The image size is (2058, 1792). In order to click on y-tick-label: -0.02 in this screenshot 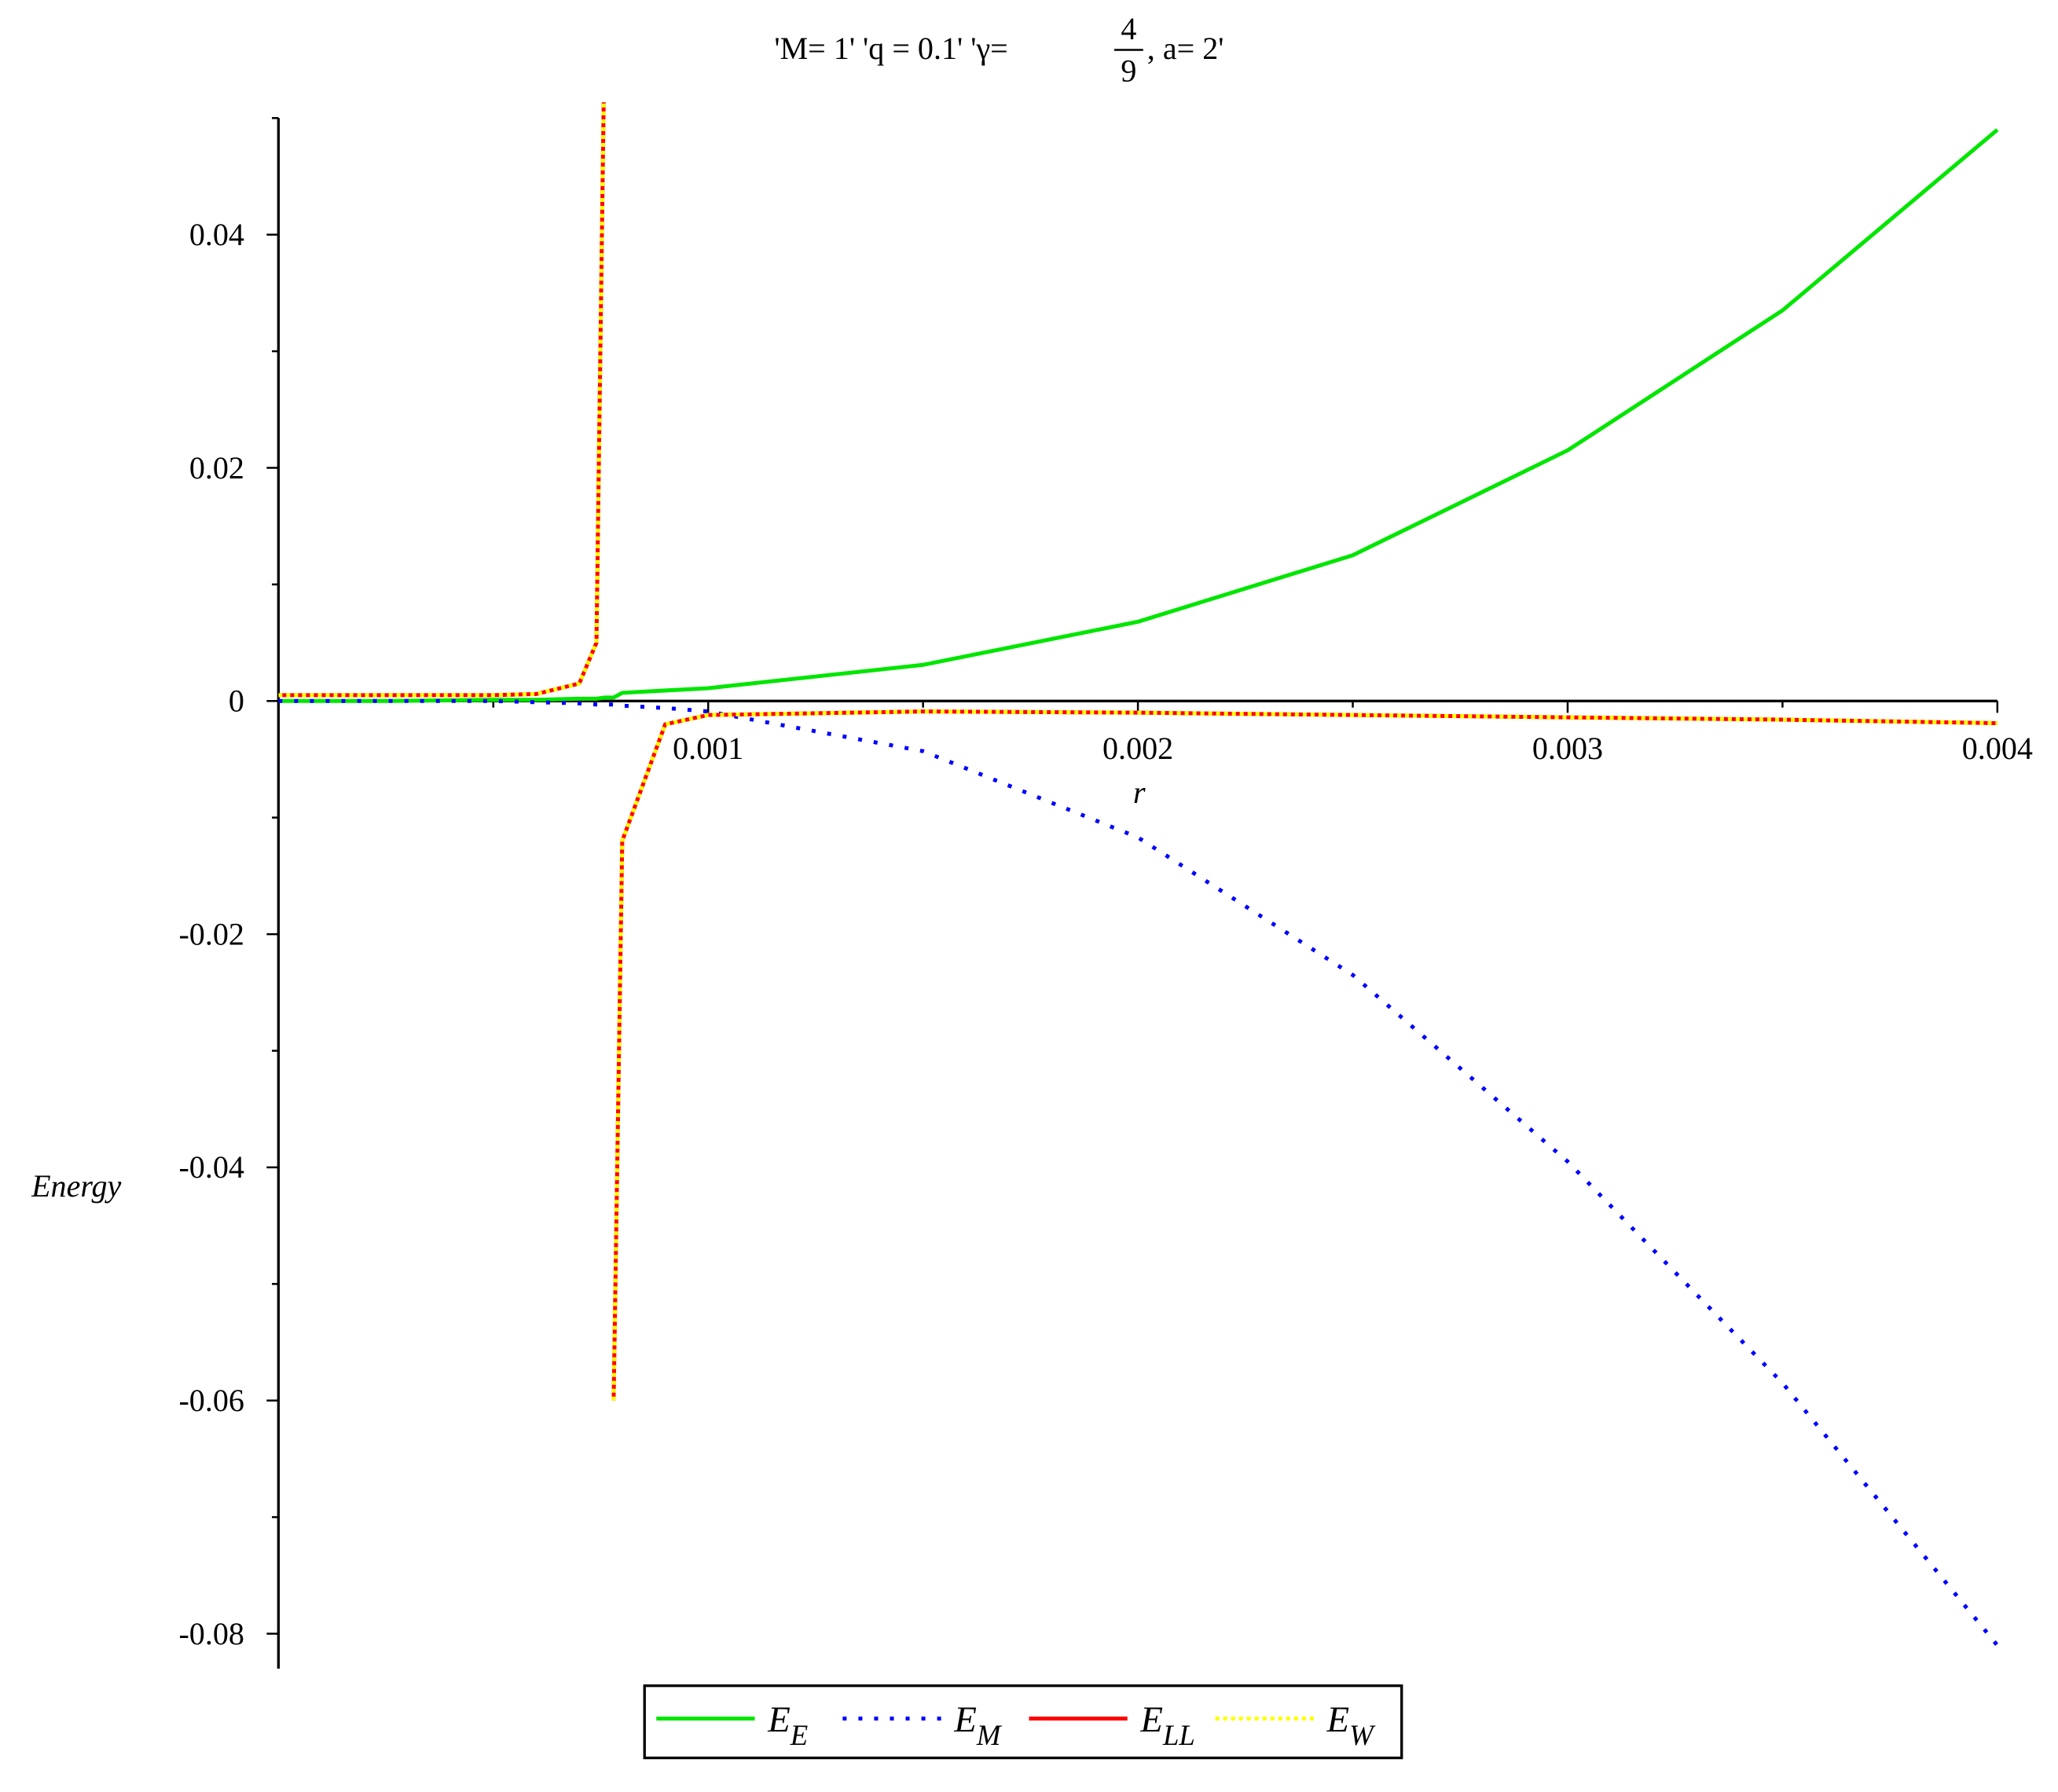, I will do `click(211, 933)`.